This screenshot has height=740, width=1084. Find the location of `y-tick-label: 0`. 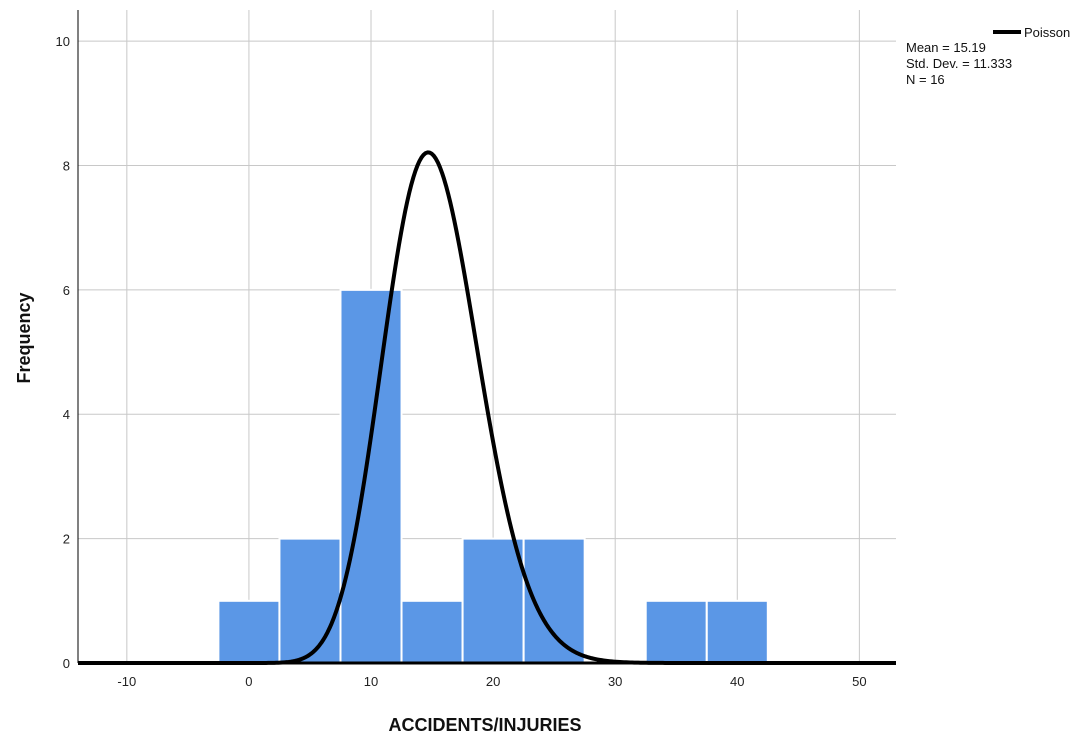

y-tick-label: 0 is located at coordinates (66, 663).